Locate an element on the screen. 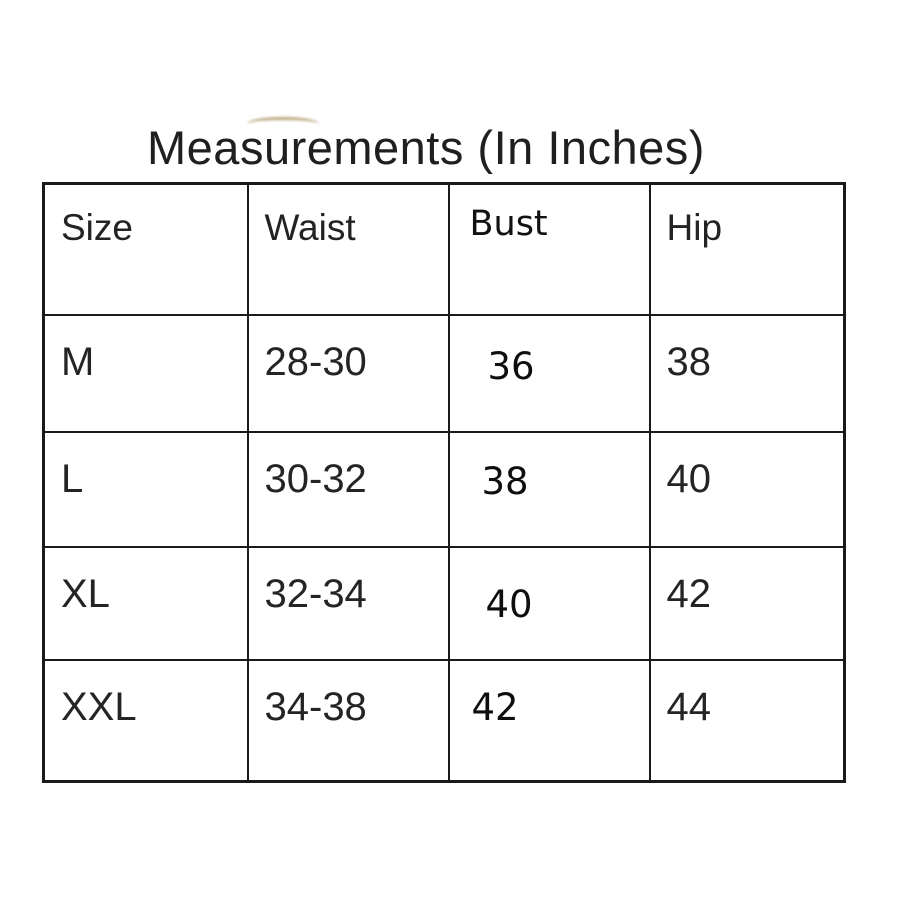 The height and width of the screenshot is (900, 900). column-header-hip: Hip is located at coordinates (747, 249).